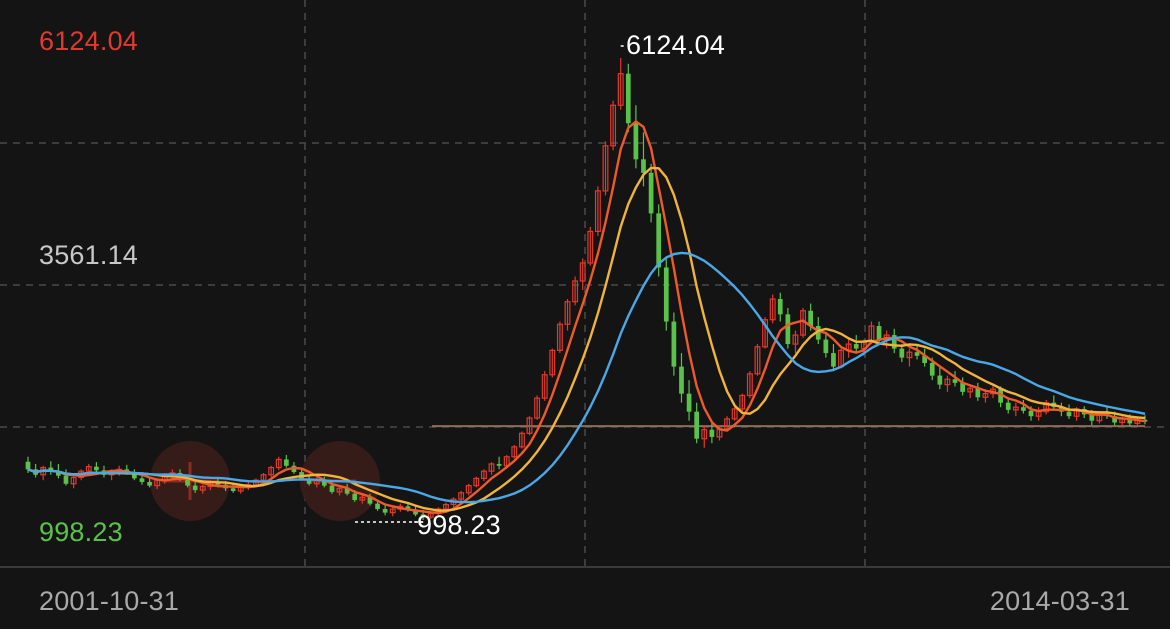 This screenshot has width=1170, height=629. I want to click on high-annotation: 6124.04, so click(675, 45).